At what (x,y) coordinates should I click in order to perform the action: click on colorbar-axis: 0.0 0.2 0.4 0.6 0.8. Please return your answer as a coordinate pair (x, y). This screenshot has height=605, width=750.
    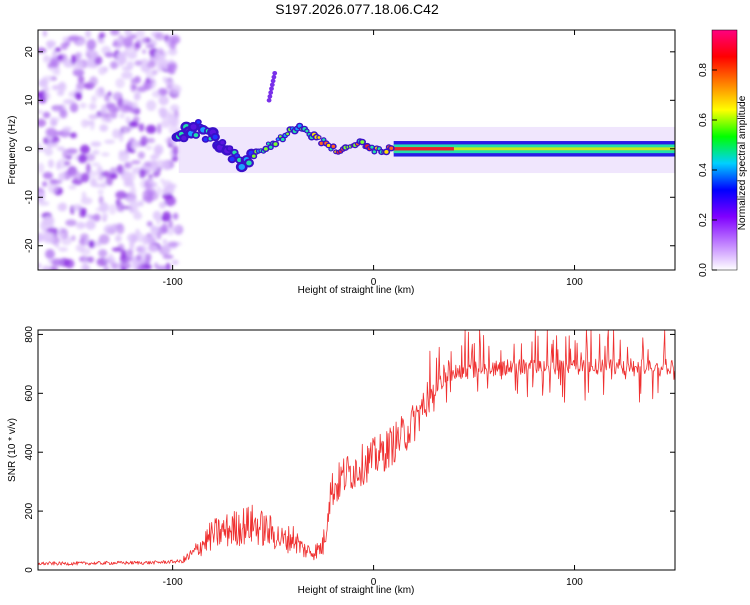
    Looking at the image, I should click on (718, 153).